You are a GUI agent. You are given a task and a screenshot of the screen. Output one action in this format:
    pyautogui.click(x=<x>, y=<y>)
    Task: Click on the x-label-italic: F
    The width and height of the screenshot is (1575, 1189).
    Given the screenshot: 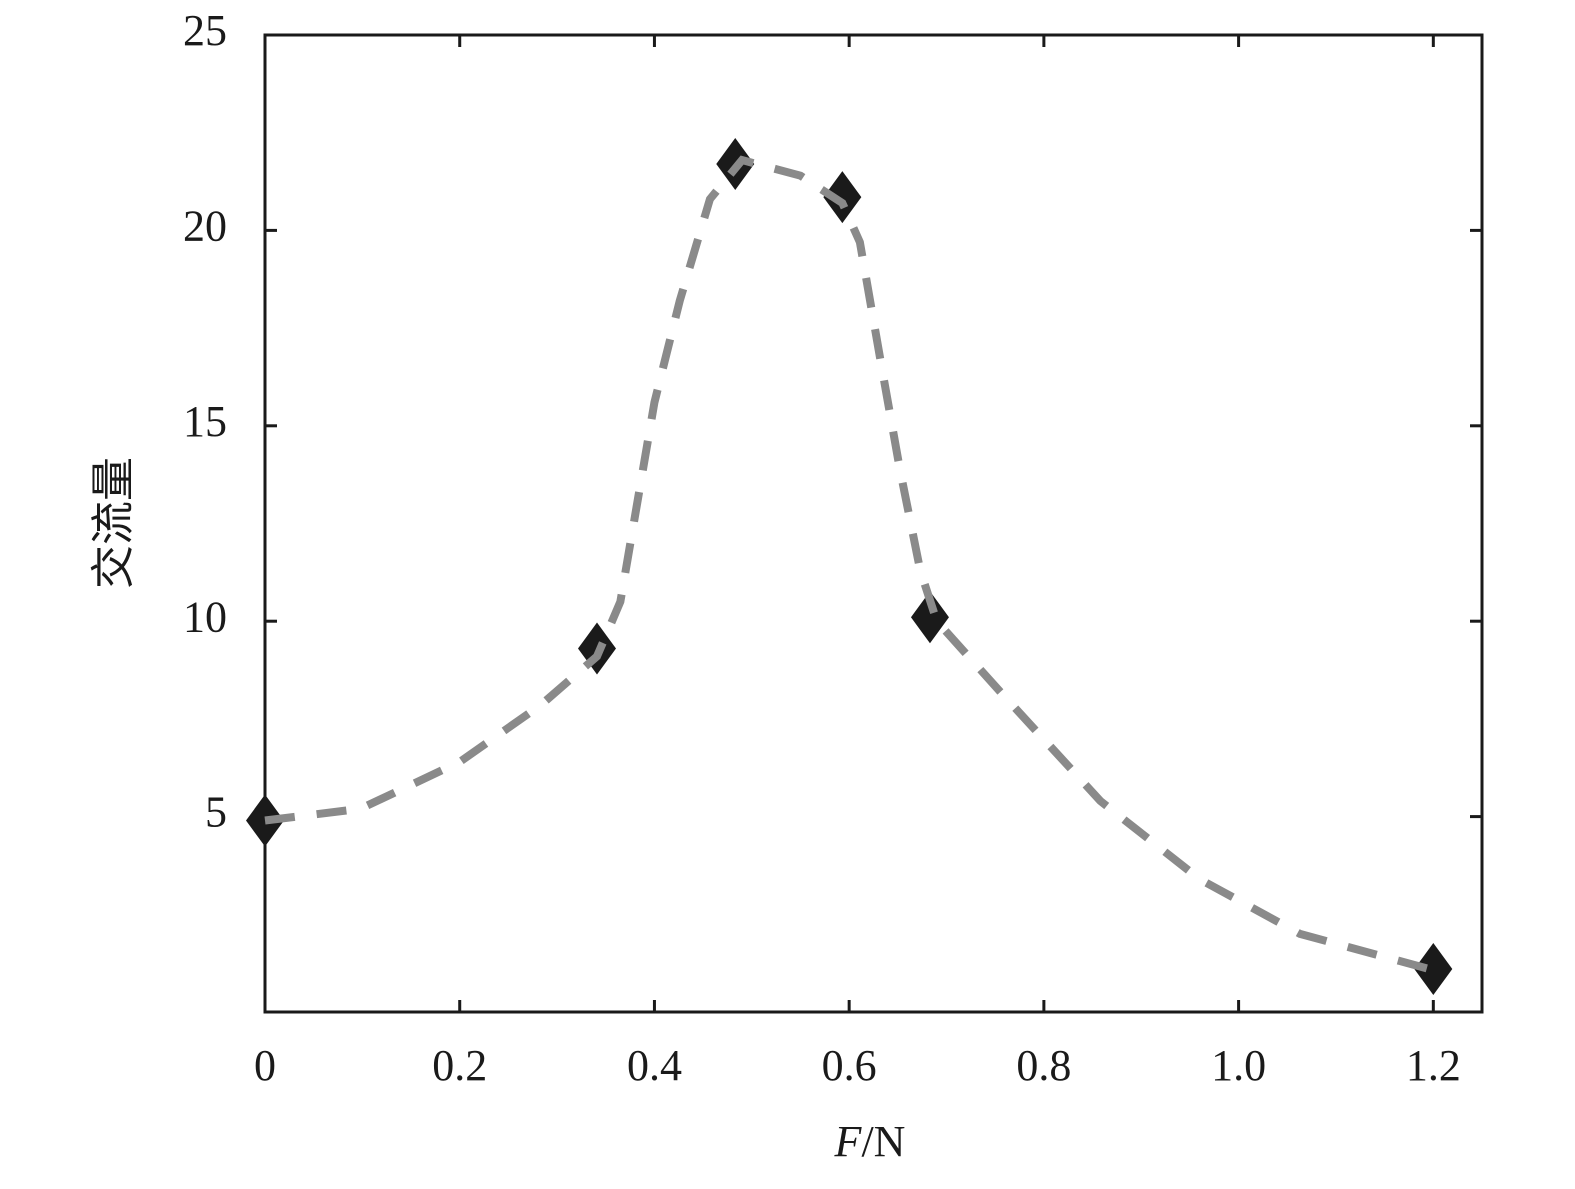 What is the action you would take?
    pyautogui.click(x=848, y=1141)
    